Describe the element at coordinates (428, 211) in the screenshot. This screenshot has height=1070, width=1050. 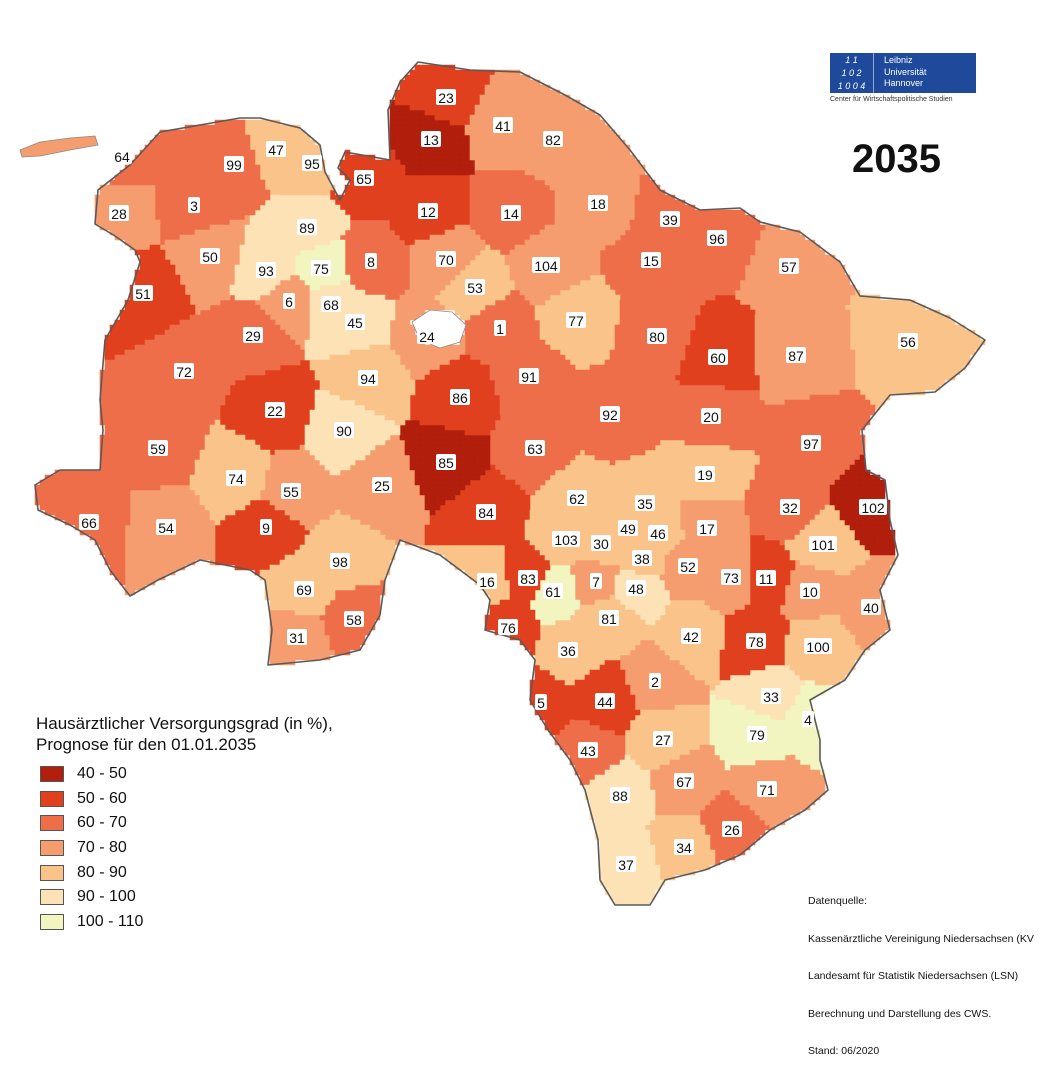
I see `region-label: 12` at that location.